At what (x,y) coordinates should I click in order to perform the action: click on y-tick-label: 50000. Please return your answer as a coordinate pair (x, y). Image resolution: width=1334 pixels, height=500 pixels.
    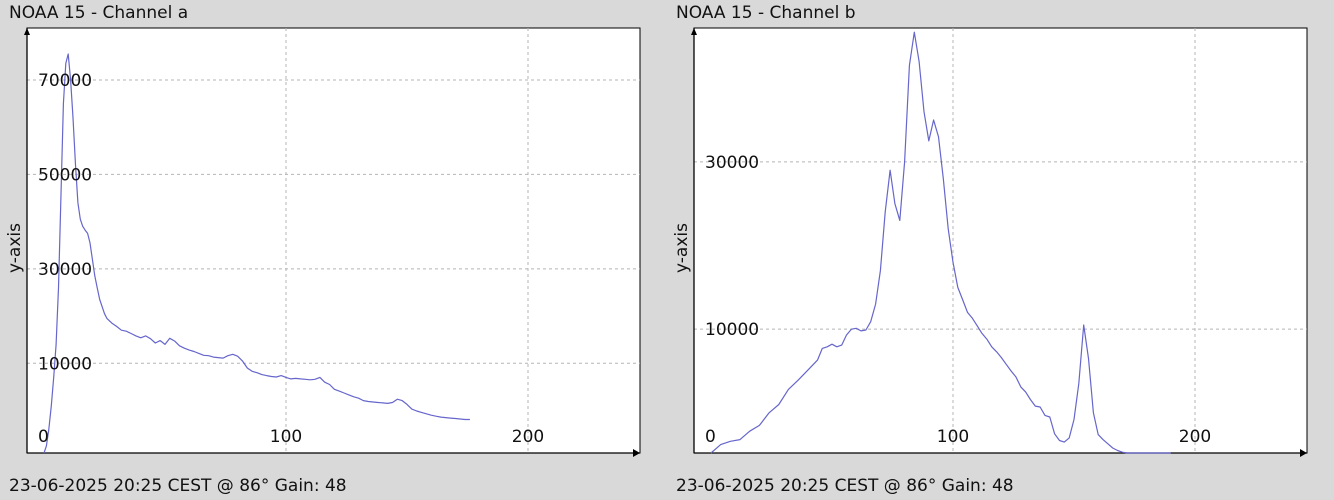
    Looking at the image, I should click on (65, 175).